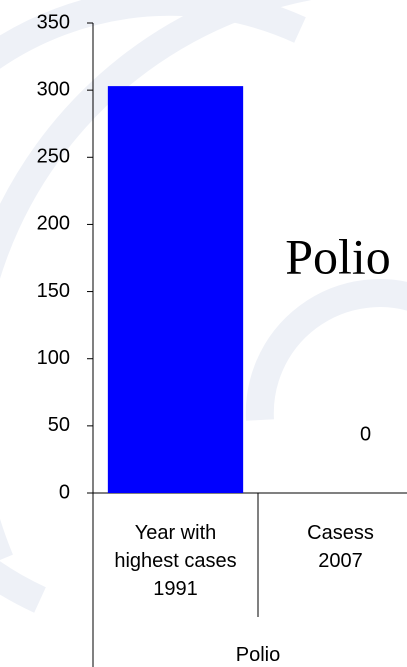 The height and width of the screenshot is (667, 407). What do you see at coordinates (258, 655) in the screenshot?
I see `group-label: Polio` at bounding box center [258, 655].